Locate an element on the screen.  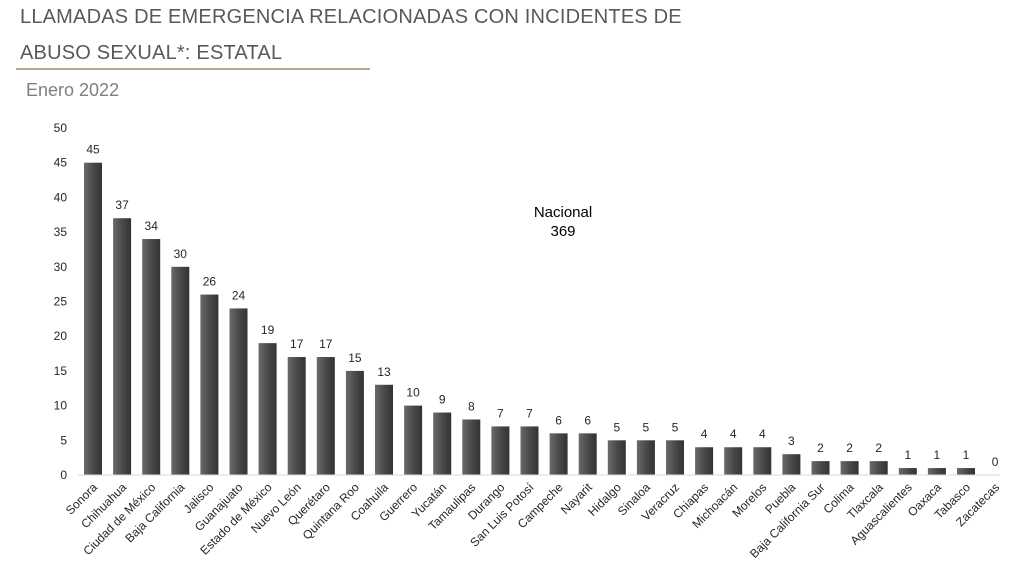
data-label: 10 is located at coordinates (413, 393).